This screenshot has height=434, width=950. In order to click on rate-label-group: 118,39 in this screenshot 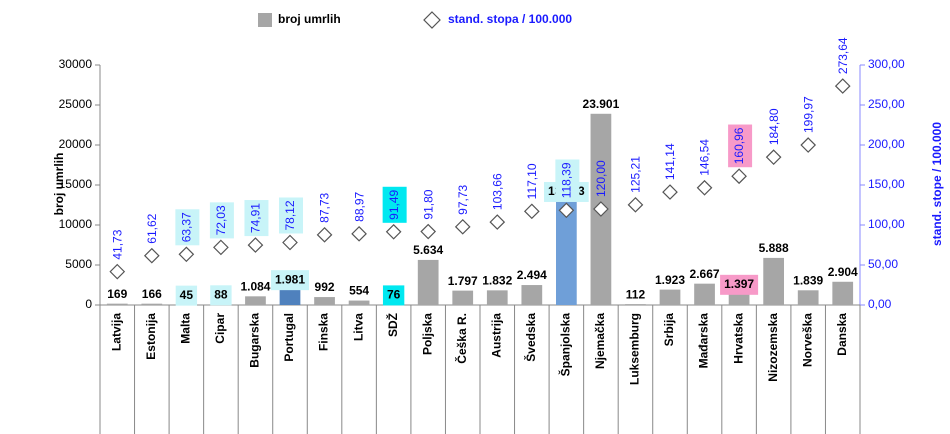, I will do `click(567, 180)`.